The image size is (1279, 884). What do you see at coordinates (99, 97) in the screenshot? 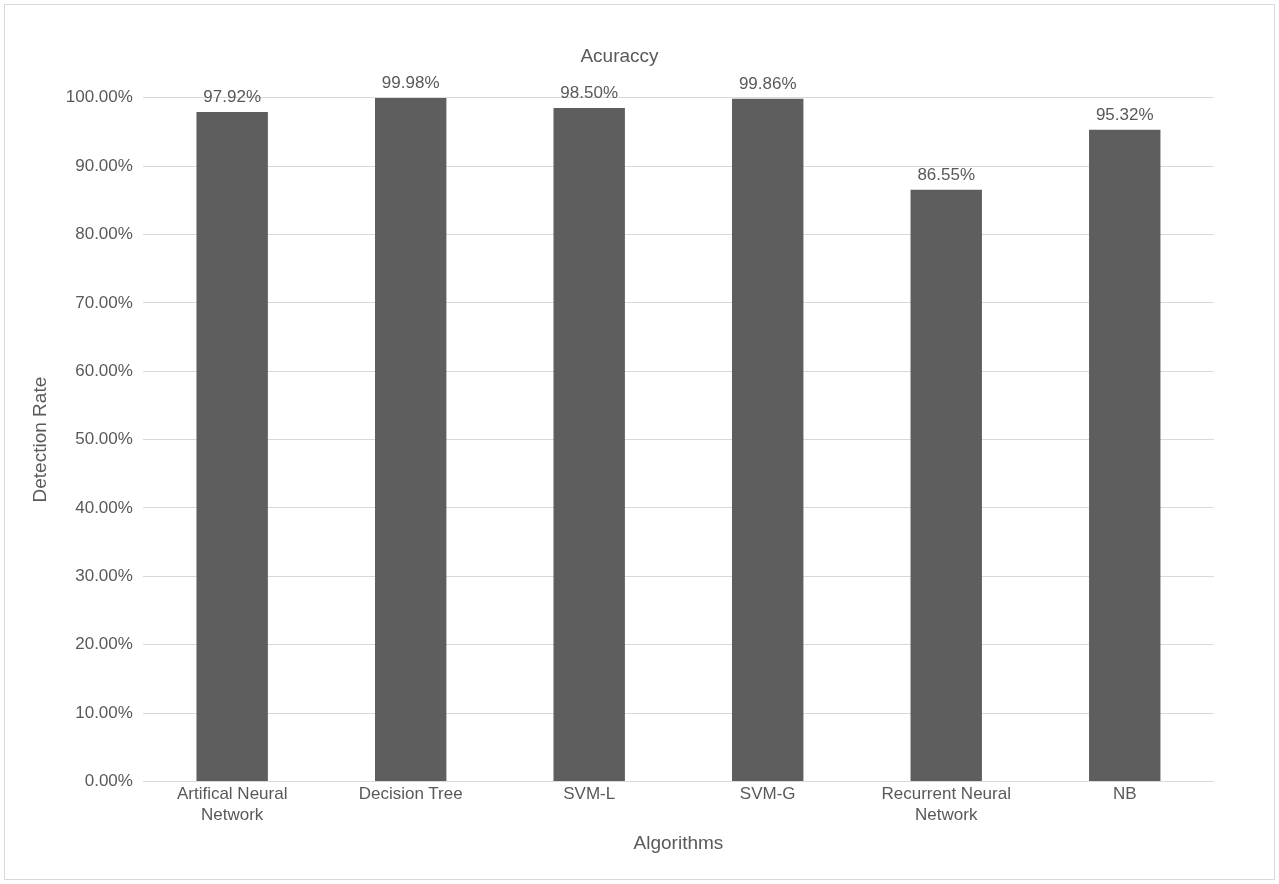
I see `y-tick-label: 100.00%` at bounding box center [99, 97].